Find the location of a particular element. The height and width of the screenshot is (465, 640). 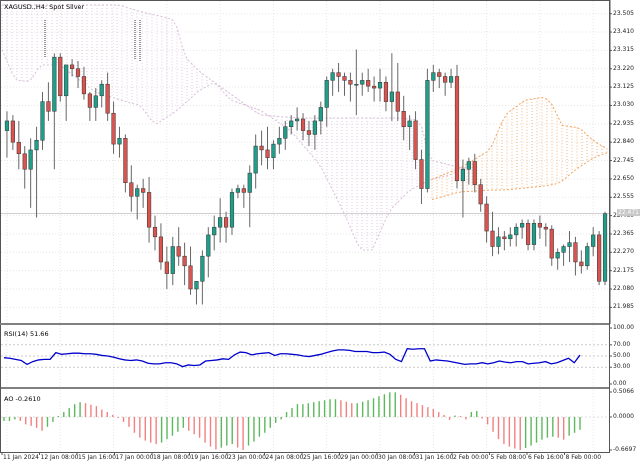

rsi-level-label: 30.00 is located at coordinates (622, 367).